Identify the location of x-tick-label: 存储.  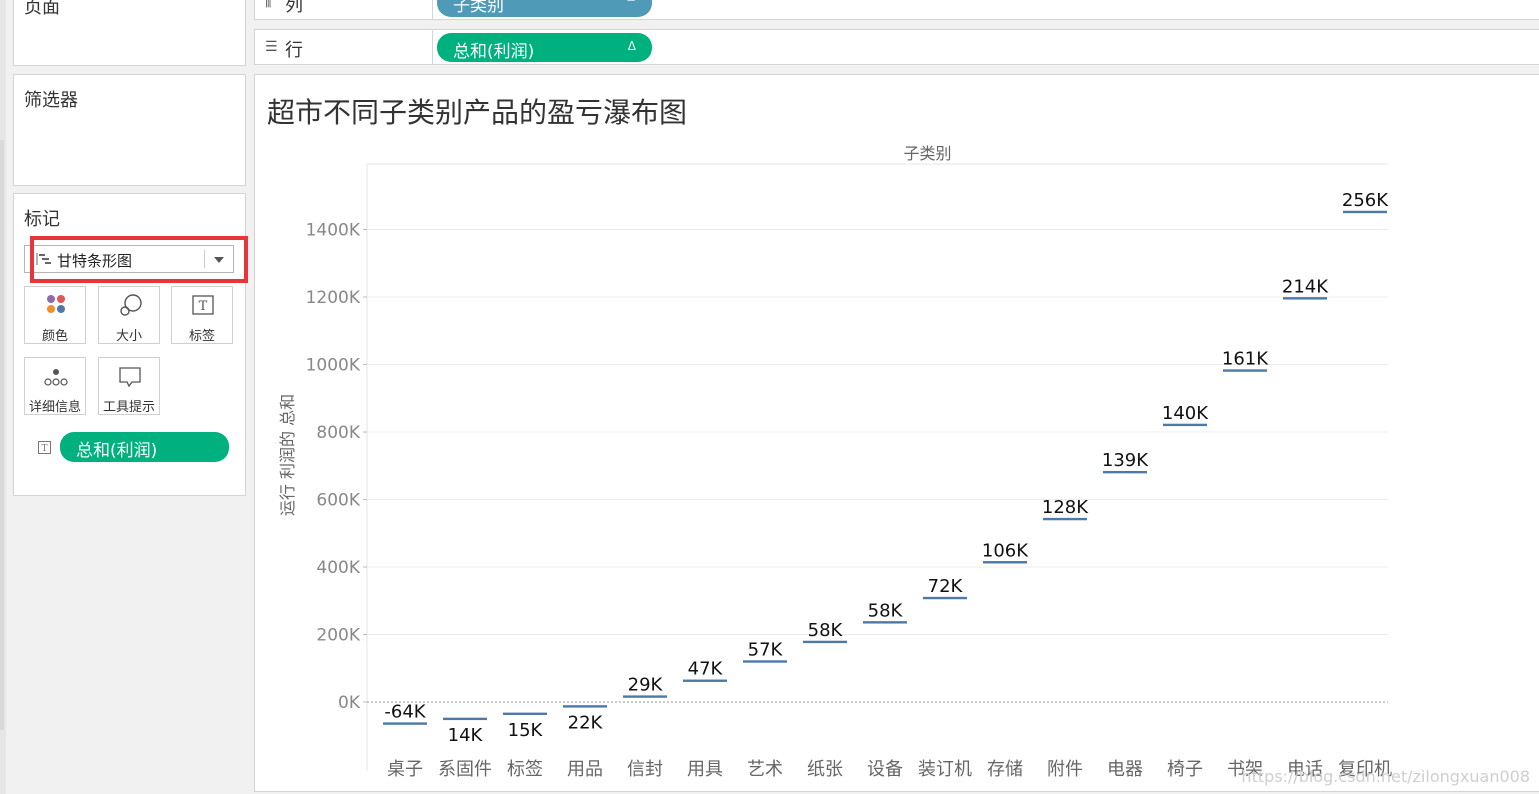
(1005, 769).